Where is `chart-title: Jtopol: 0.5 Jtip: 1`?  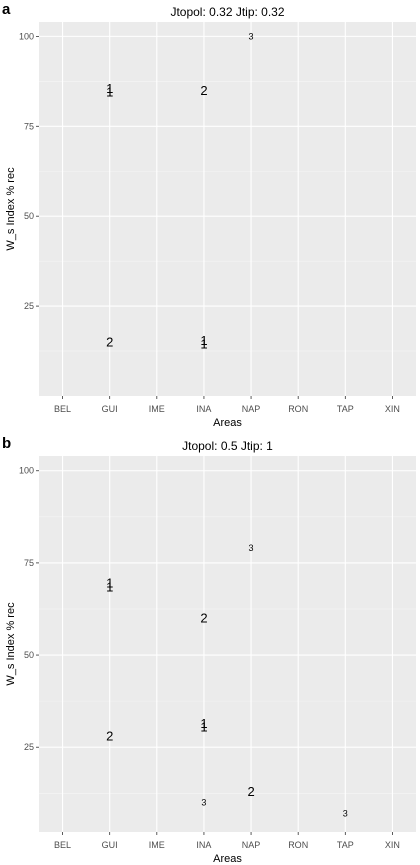 chart-title: Jtopol: 0.5 Jtip: 1 is located at coordinates (227, 446).